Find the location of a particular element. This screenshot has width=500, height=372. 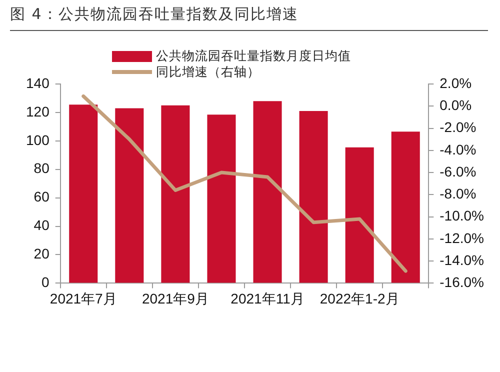

legend-label: 公共物流园吞吐量指数月度日均值 is located at coordinates (253, 56).